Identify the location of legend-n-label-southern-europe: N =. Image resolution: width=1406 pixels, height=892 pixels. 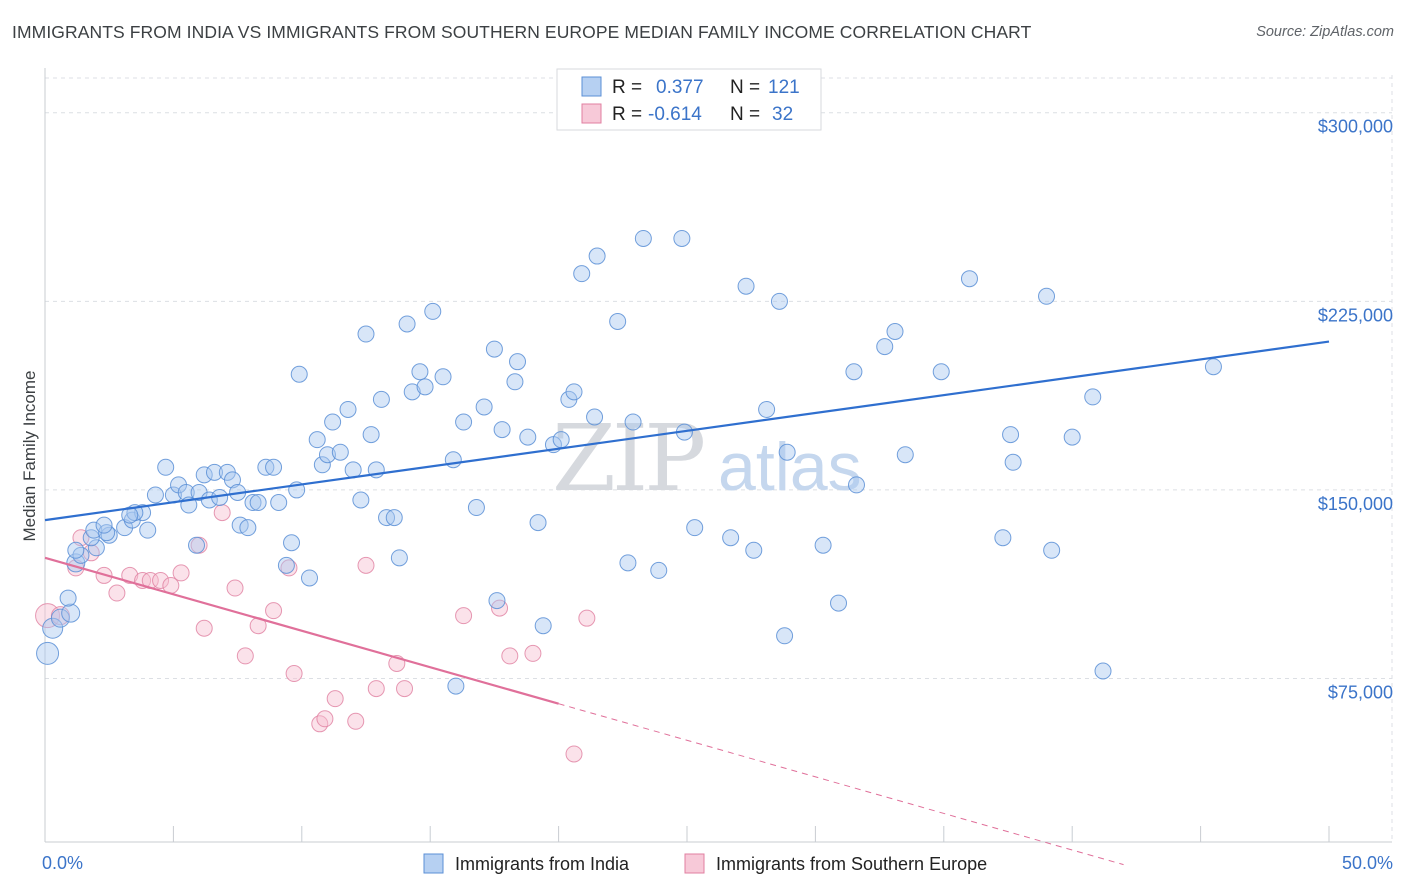
(745, 114).